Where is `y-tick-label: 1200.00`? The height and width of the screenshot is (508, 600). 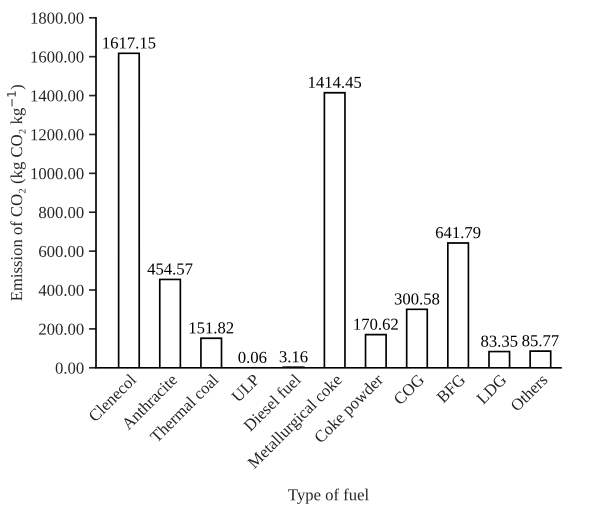
y-tick-label: 1200.00 is located at coordinates (57, 134).